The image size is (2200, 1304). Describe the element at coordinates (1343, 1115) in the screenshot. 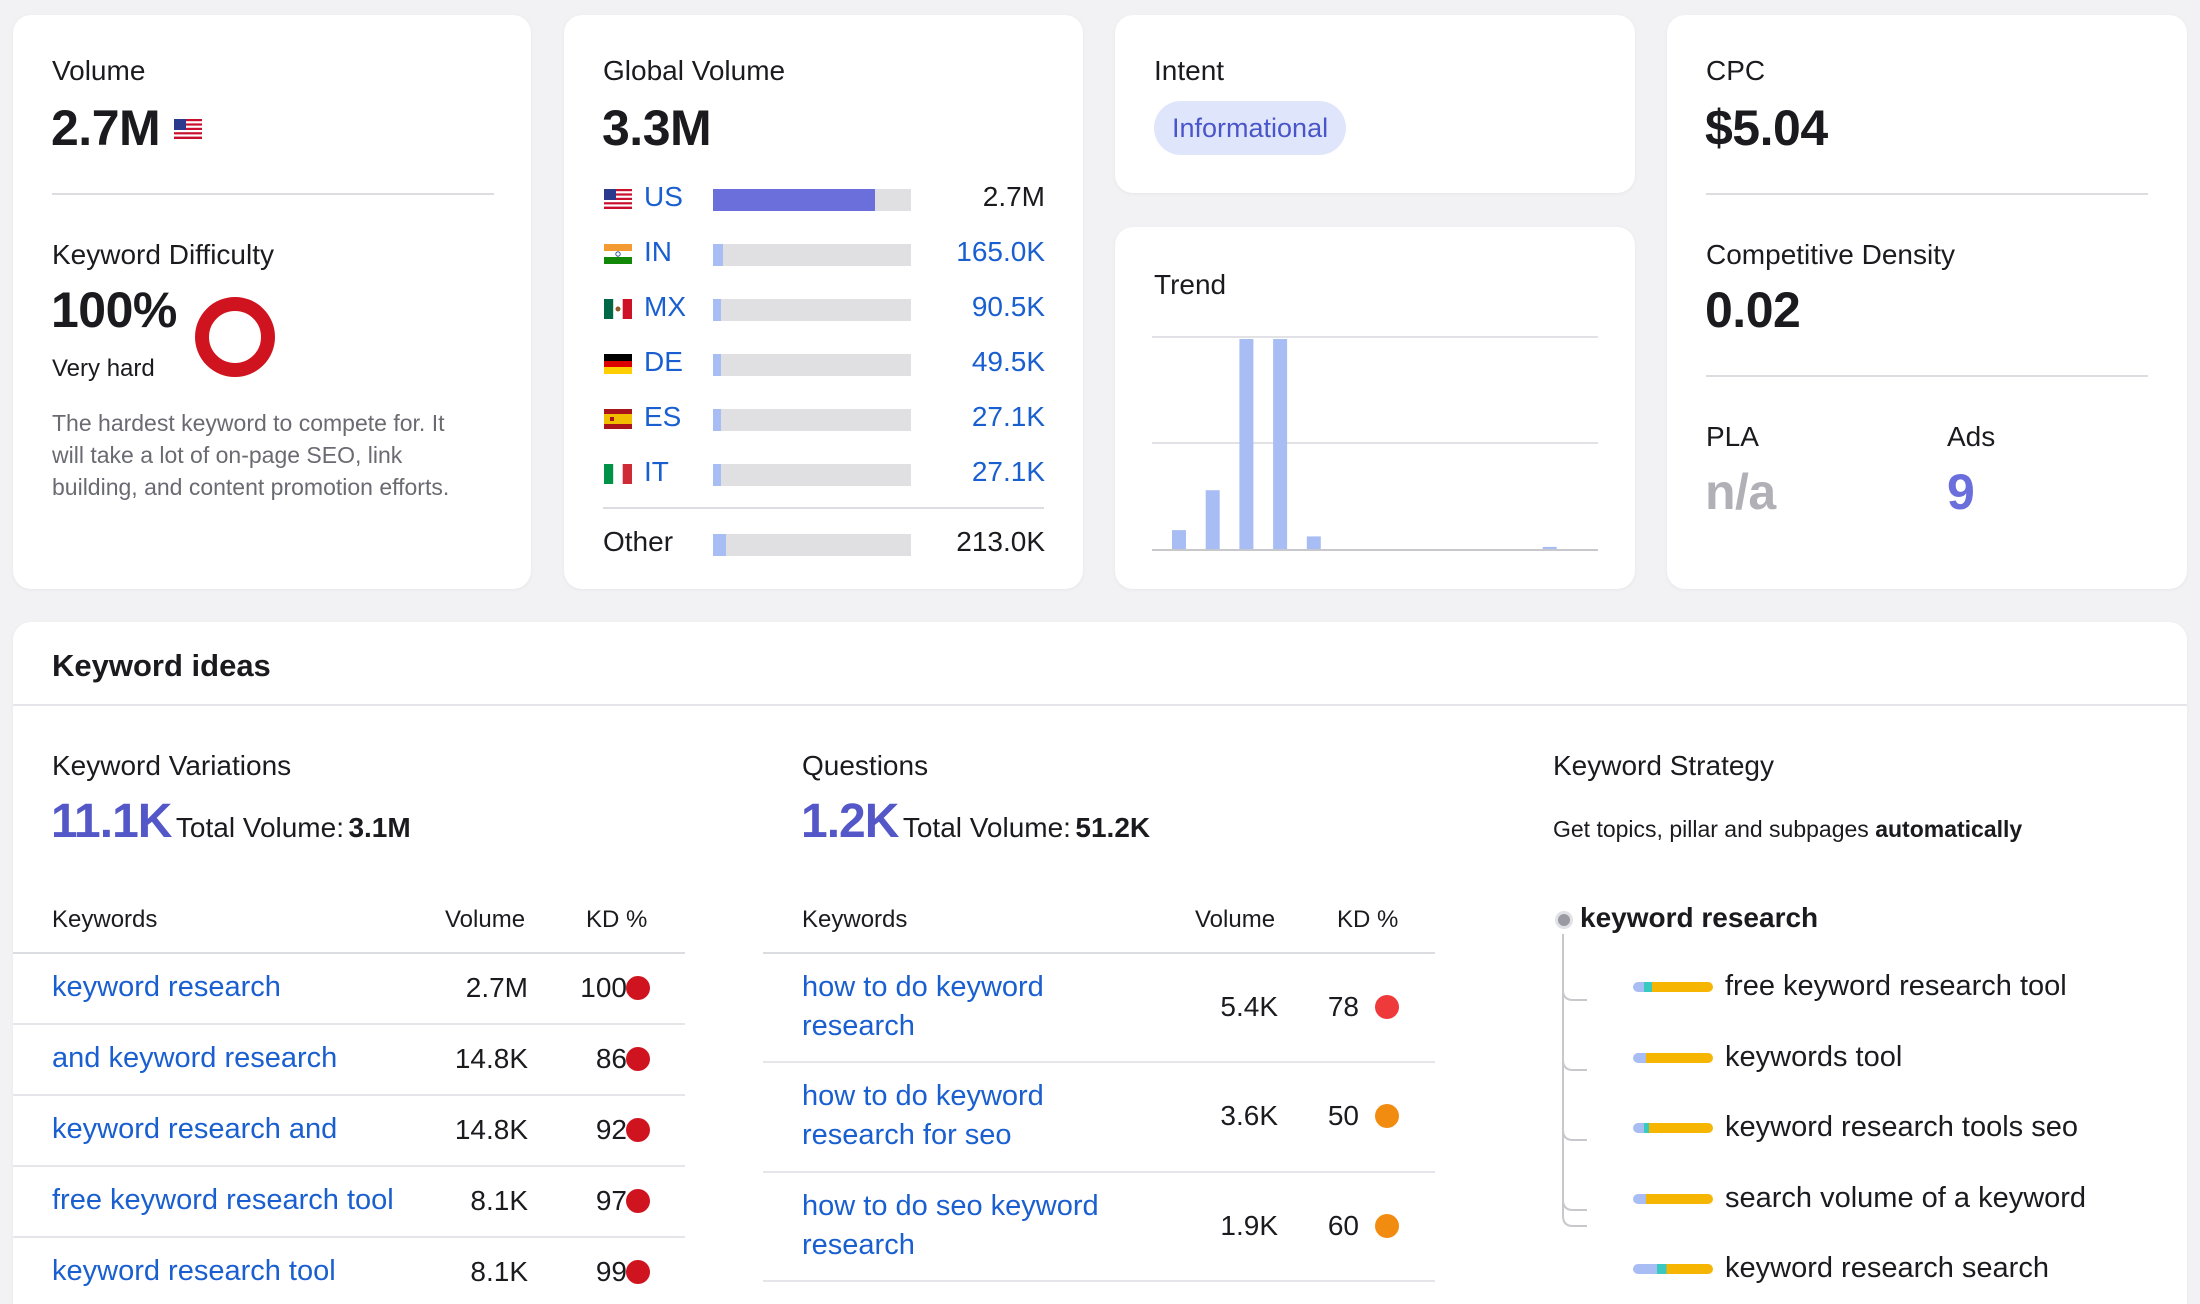

I see `kd-value: 50` at that location.